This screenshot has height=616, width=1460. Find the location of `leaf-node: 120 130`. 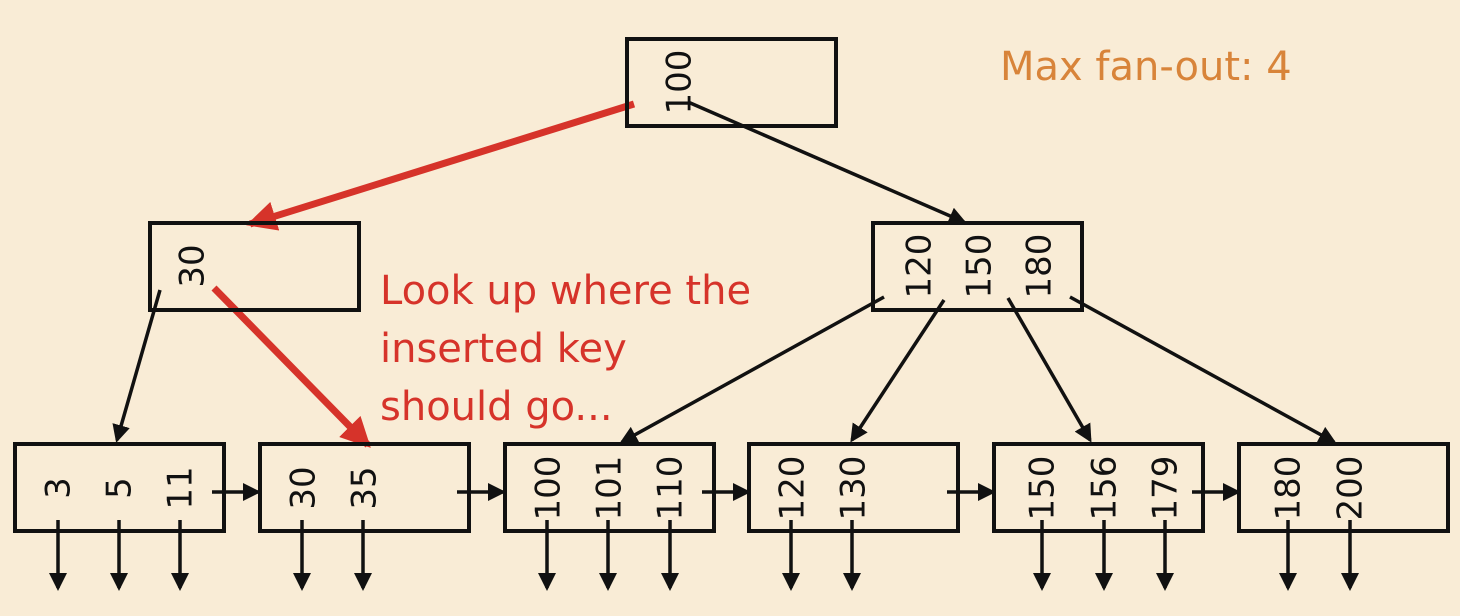

leaf-node: 120 130 is located at coordinates (853, 487).